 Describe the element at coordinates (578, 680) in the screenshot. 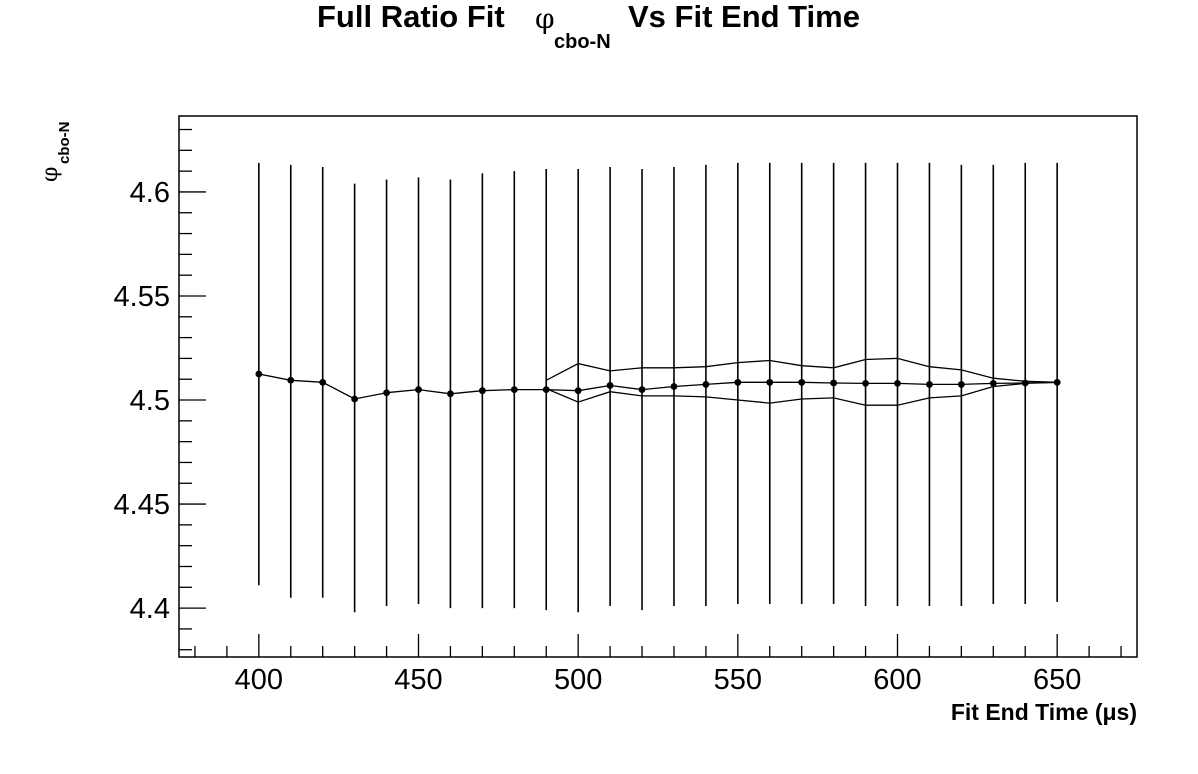

I see `x-tick-label: 500` at that location.